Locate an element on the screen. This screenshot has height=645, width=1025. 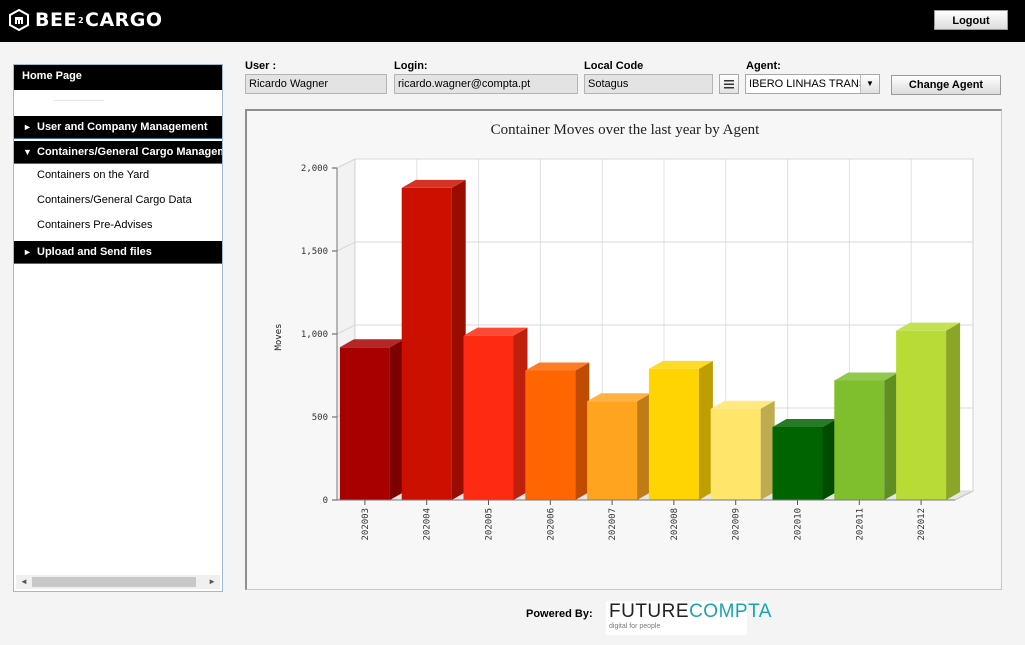
top-bar: BEE2CARGO Logout is located at coordinates (512, 21).